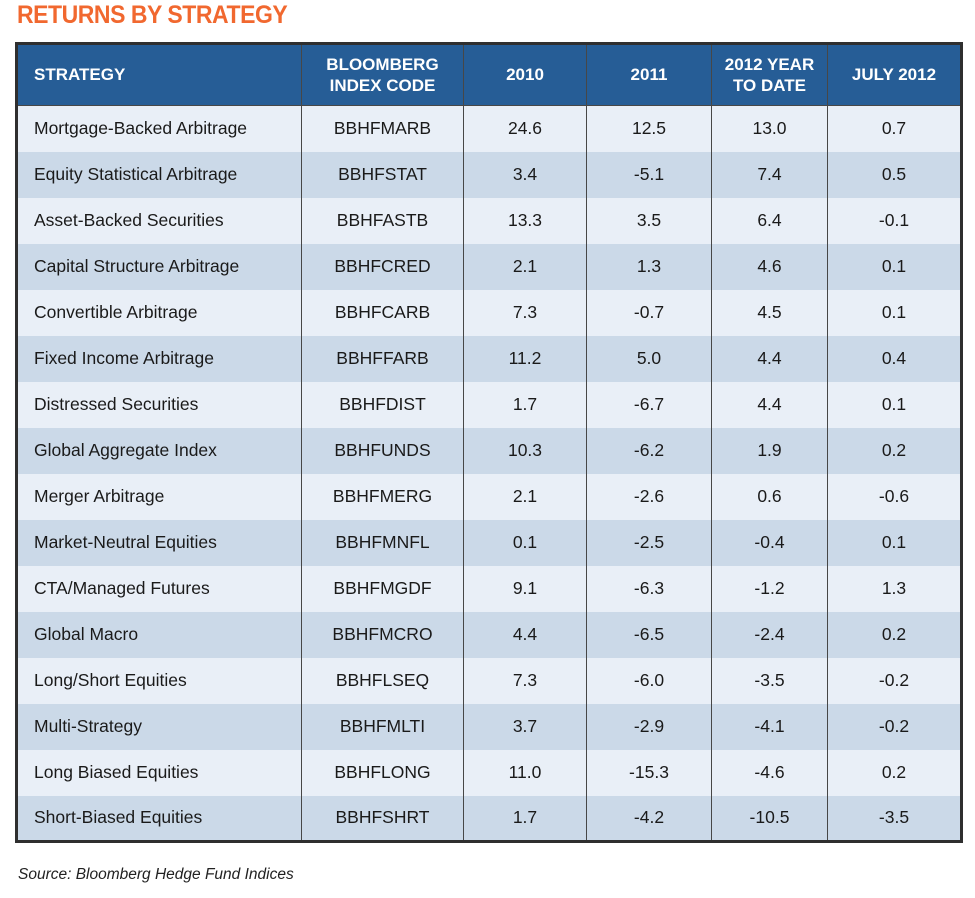 The height and width of the screenshot is (898, 975). Describe the element at coordinates (159, 542) in the screenshot. I see `strategy-cell: Market-Neutral Equities` at that location.